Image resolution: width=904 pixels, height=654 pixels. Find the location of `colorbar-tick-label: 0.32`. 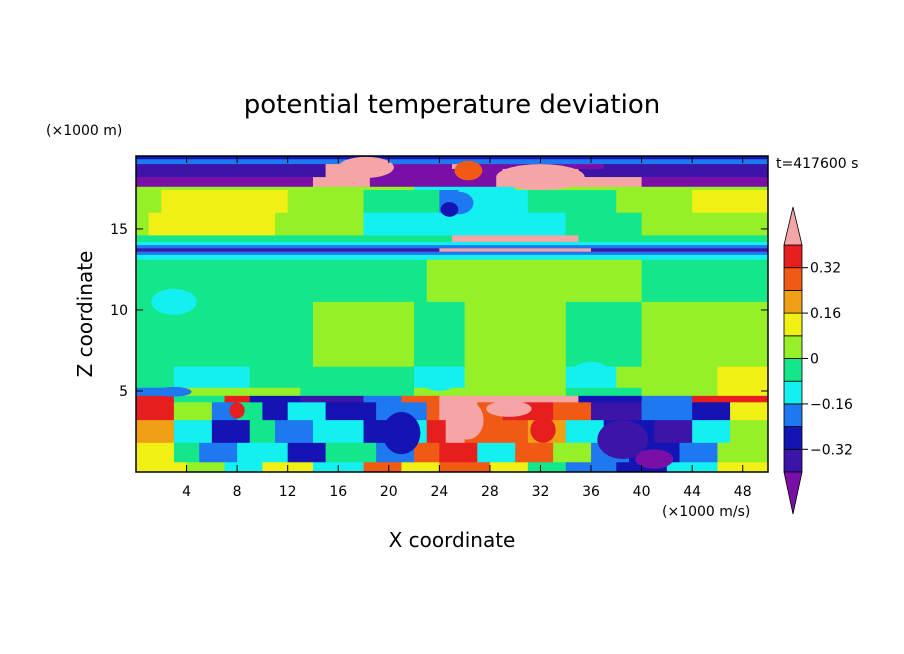

colorbar-tick-label: 0.32 is located at coordinates (825, 269).